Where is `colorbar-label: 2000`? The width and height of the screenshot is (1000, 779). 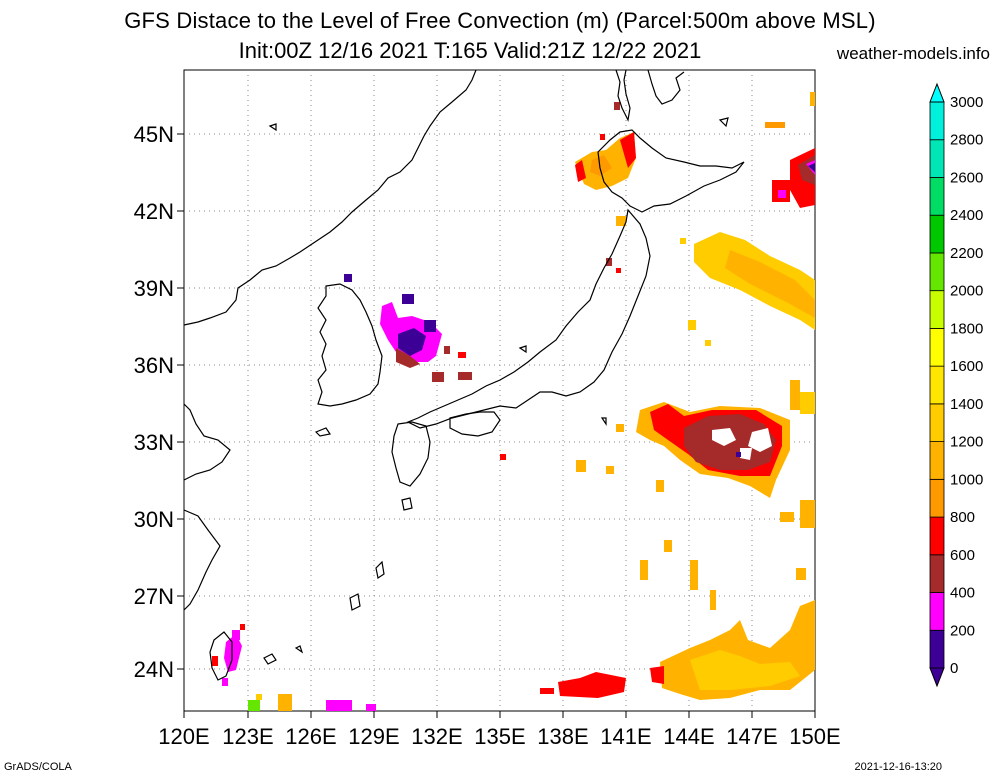
colorbar-label: 2000 is located at coordinates (966, 291).